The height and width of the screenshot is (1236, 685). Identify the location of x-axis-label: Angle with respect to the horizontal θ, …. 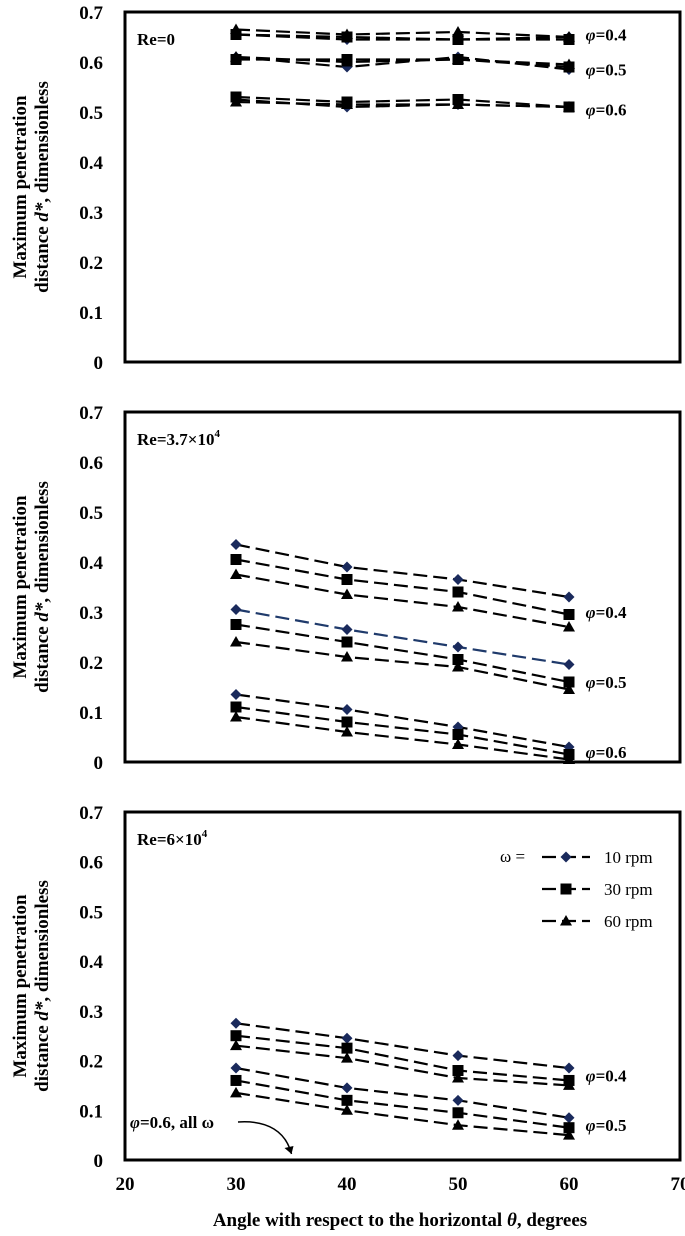
(400, 1220).